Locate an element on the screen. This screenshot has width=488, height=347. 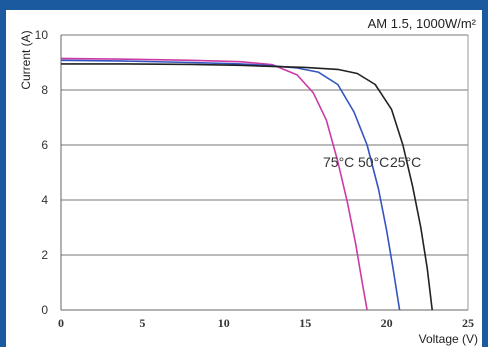
header-bar is located at coordinates (244, 5).